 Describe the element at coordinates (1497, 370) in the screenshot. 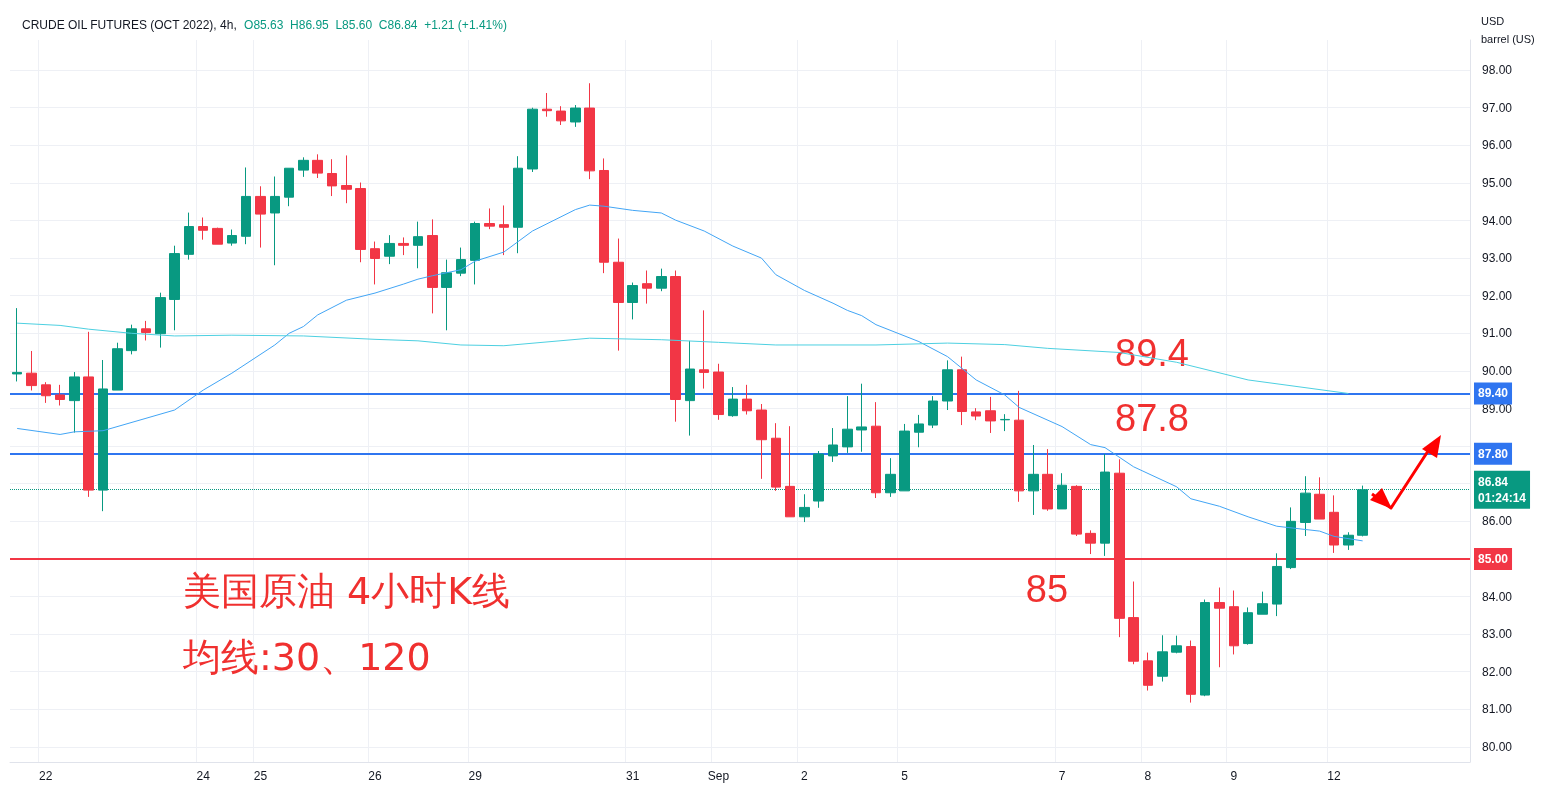

I see `y-tick-label: 90.00` at that location.